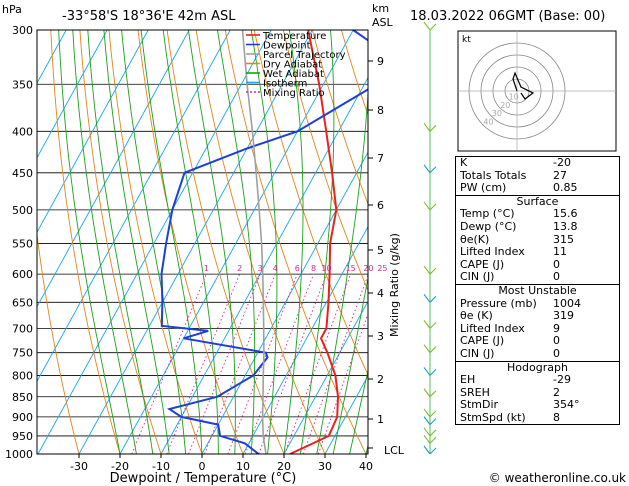 Image resolution: width=629 pixels, height=486 pixels. Describe the element at coordinates (537, 392) in the screenshot. I see `index-row: SREH 2` at that location.